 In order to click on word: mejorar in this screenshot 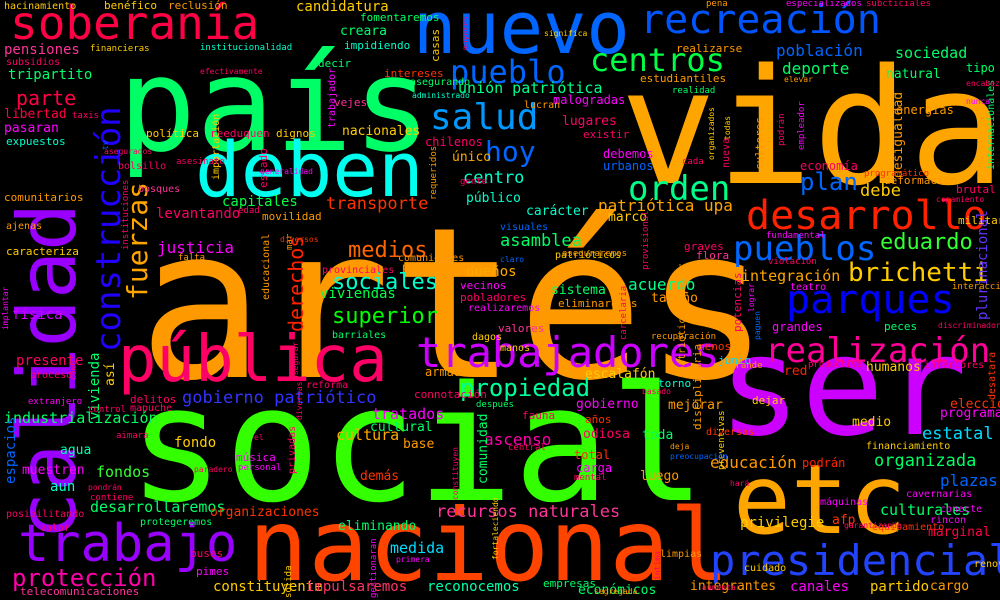, I will do `click(695, 405)`.